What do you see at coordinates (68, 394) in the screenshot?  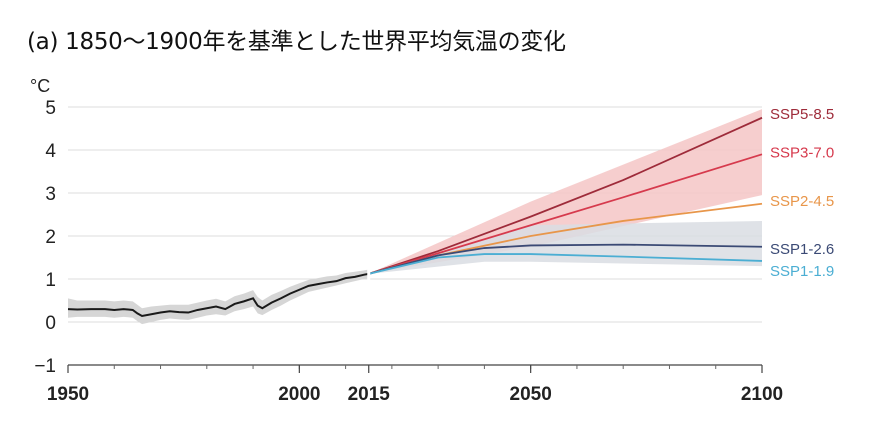 I see `x-tick-label: 1950` at bounding box center [68, 394].